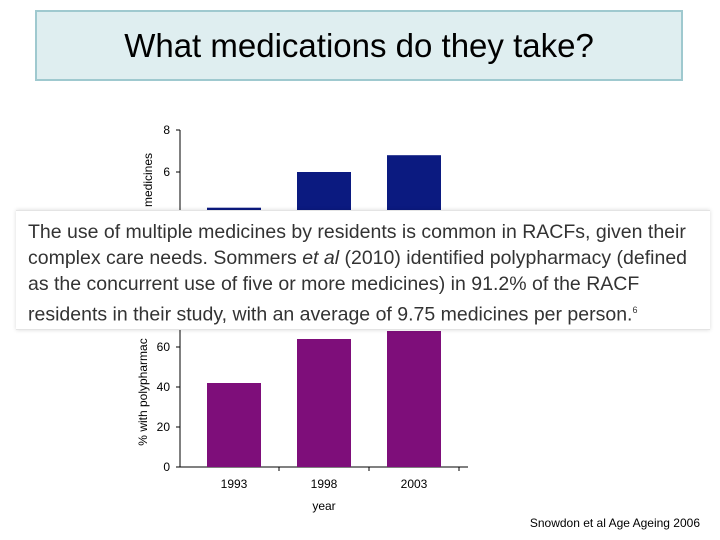 The image size is (720, 540). I want to click on top-y-tick-label: 8, so click(166, 130).